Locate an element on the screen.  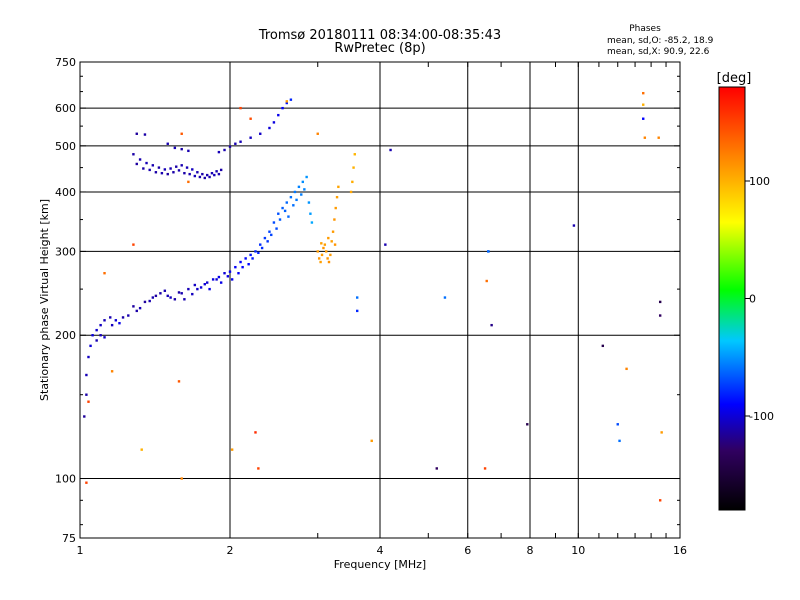
x-axis-label: Frequency [MHz] is located at coordinates (380, 564).